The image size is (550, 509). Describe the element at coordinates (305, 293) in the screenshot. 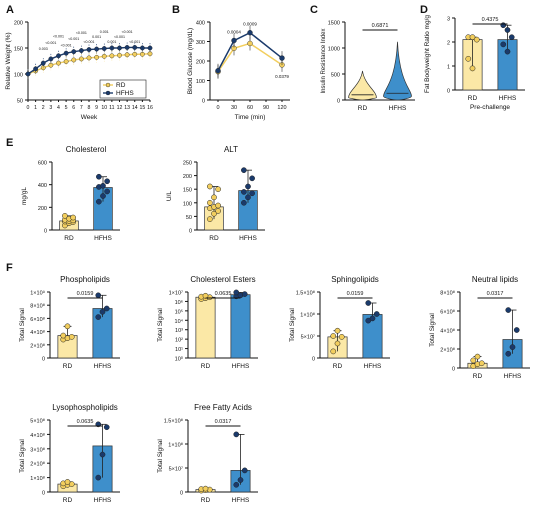

I see `y-tick-label-F3: 1.5×10⁸` at that location.